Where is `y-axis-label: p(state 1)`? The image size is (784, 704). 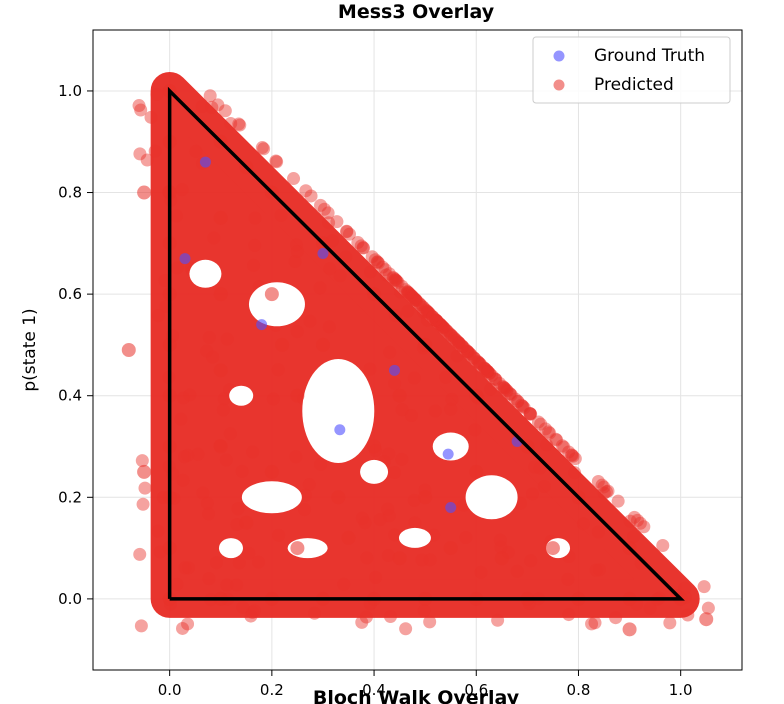
y-axis-label: p(state 1) is located at coordinates (30, 349).